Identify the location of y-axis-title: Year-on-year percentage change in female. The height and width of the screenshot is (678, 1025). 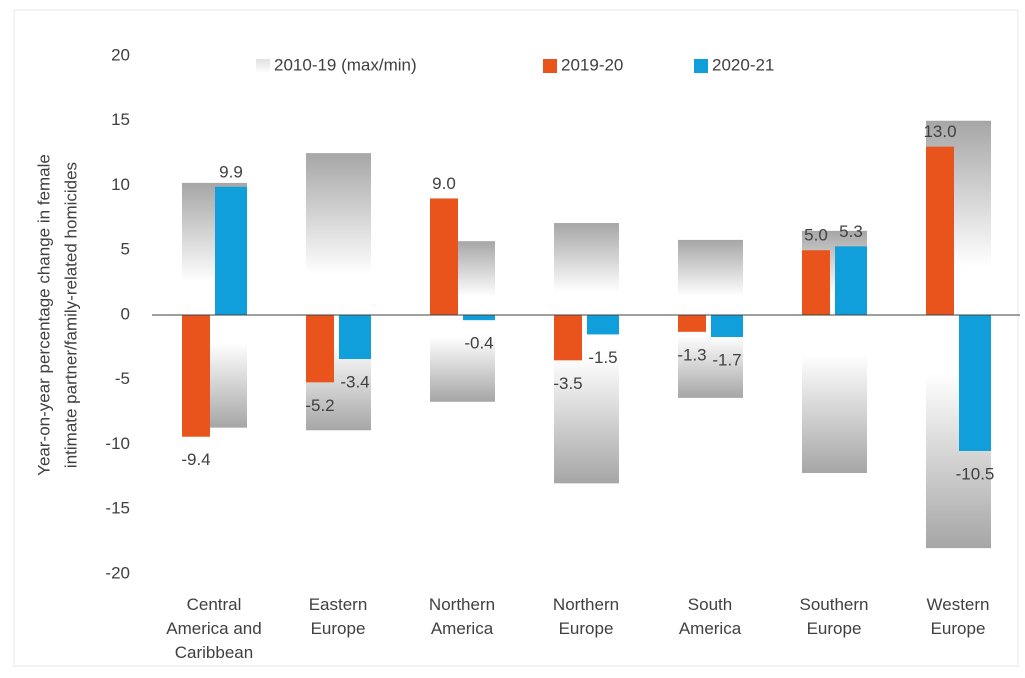
(43, 315).